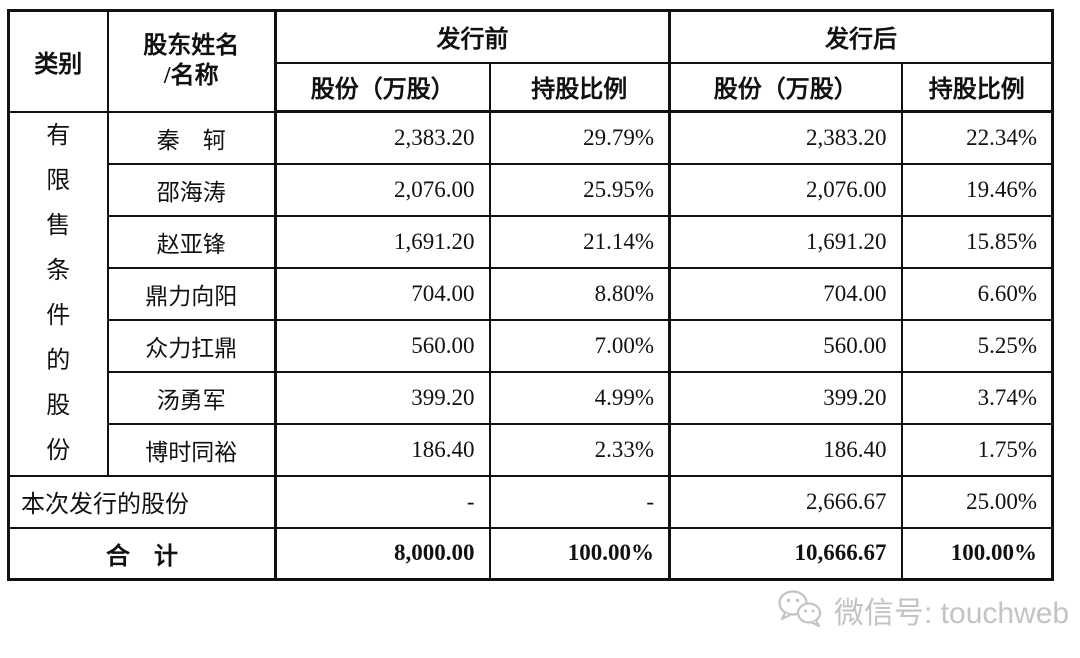 This screenshot has width=1080, height=658. Describe the element at coordinates (382, 293) in the screenshot. I see `pre-shares-value: 704.00` at that location.